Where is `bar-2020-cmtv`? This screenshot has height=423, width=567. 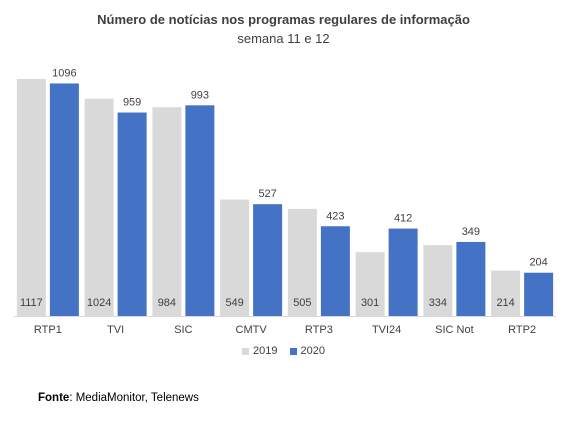
bar-2020-cmtv is located at coordinates (268, 260).